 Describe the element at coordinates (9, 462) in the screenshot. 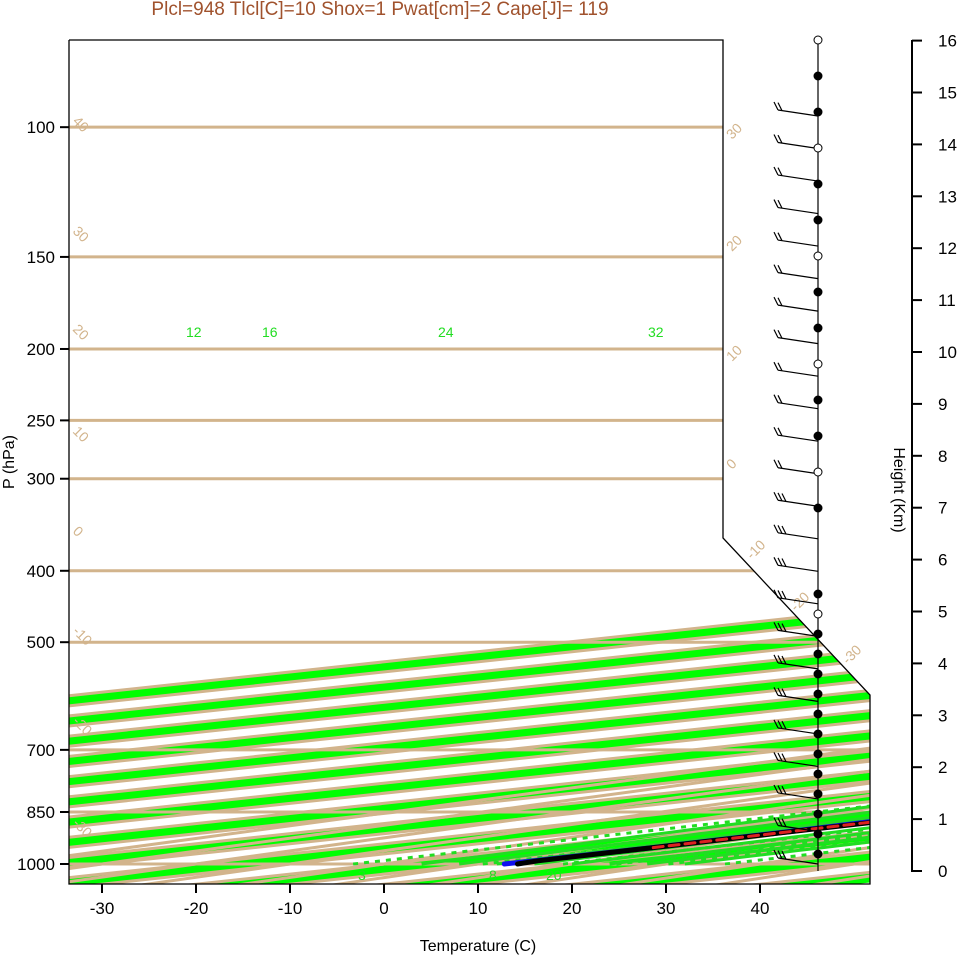

I see `y-axis-label: P (hPa)` at that location.